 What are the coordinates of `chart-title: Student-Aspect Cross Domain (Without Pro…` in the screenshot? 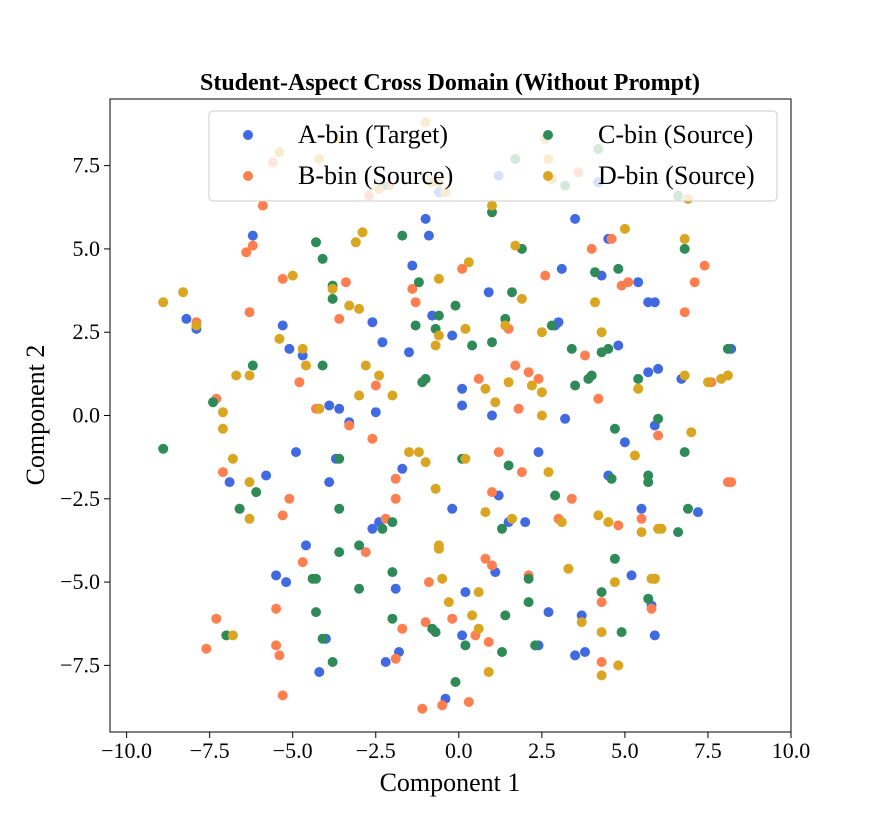 It's located at (450, 83).